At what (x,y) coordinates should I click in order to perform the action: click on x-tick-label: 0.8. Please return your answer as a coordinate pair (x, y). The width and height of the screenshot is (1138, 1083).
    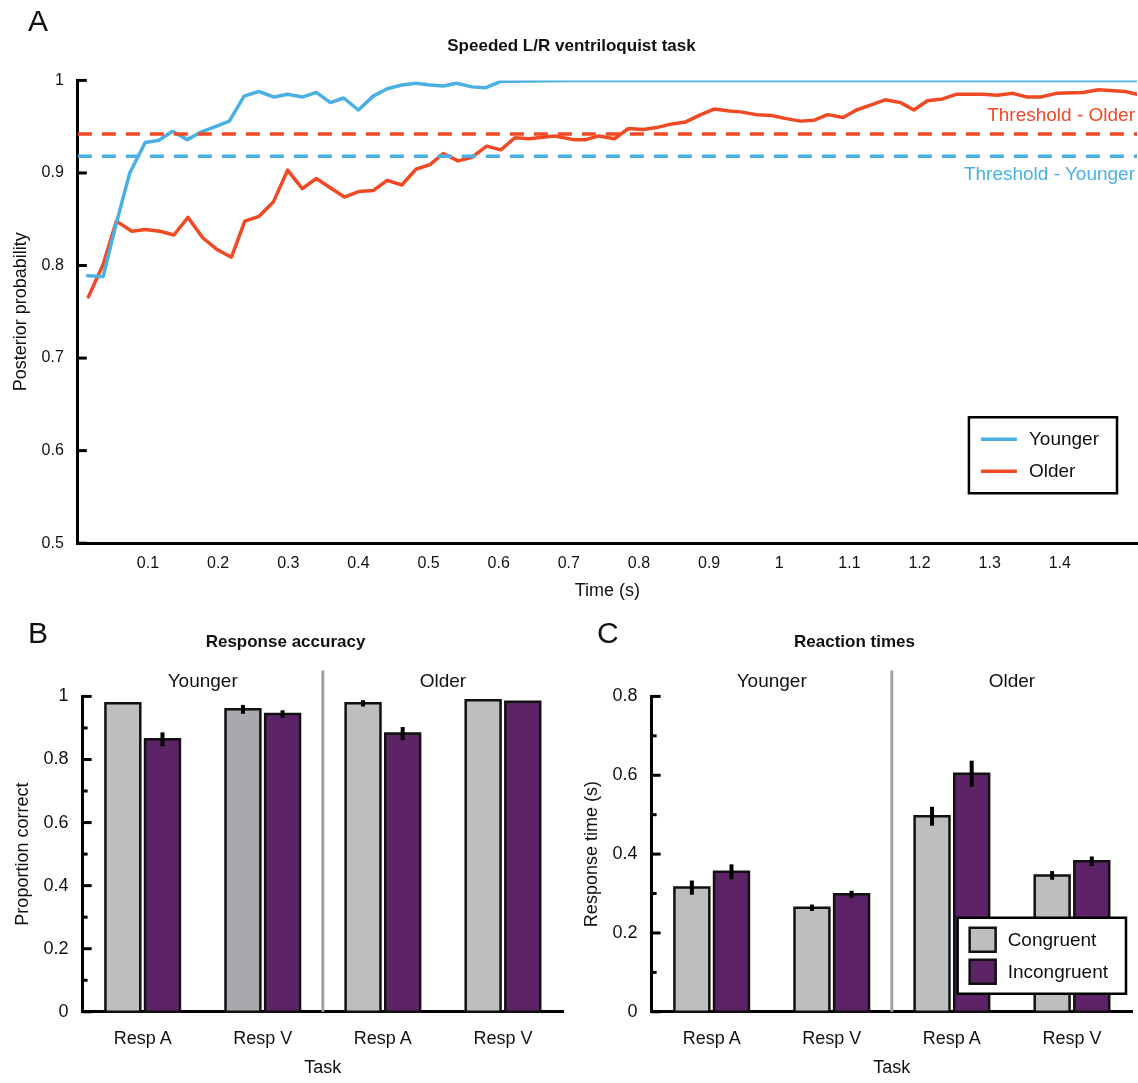
    Looking at the image, I should click on (639, 563).